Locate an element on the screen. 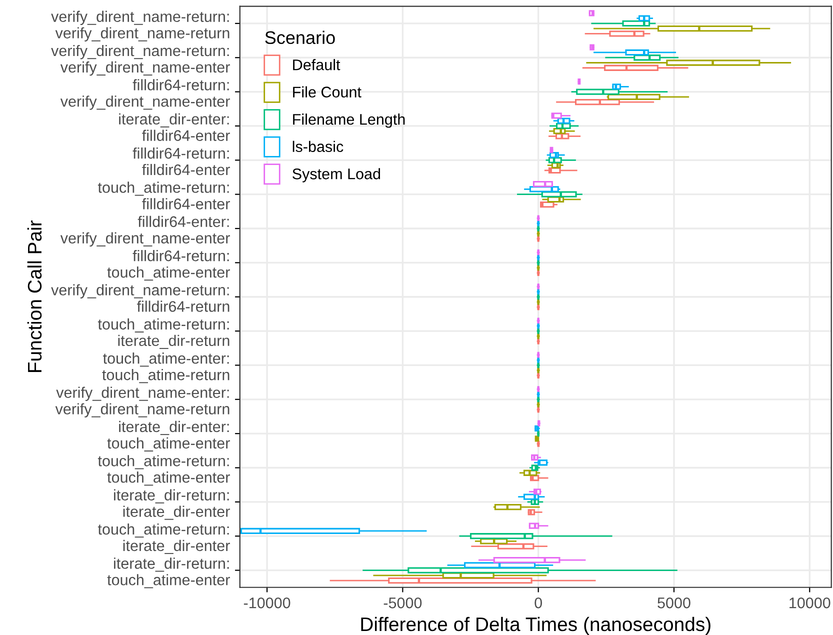 The width and height of the screenshot is (833, 635). legend-label: File Count is located at coordinates (327, 92).